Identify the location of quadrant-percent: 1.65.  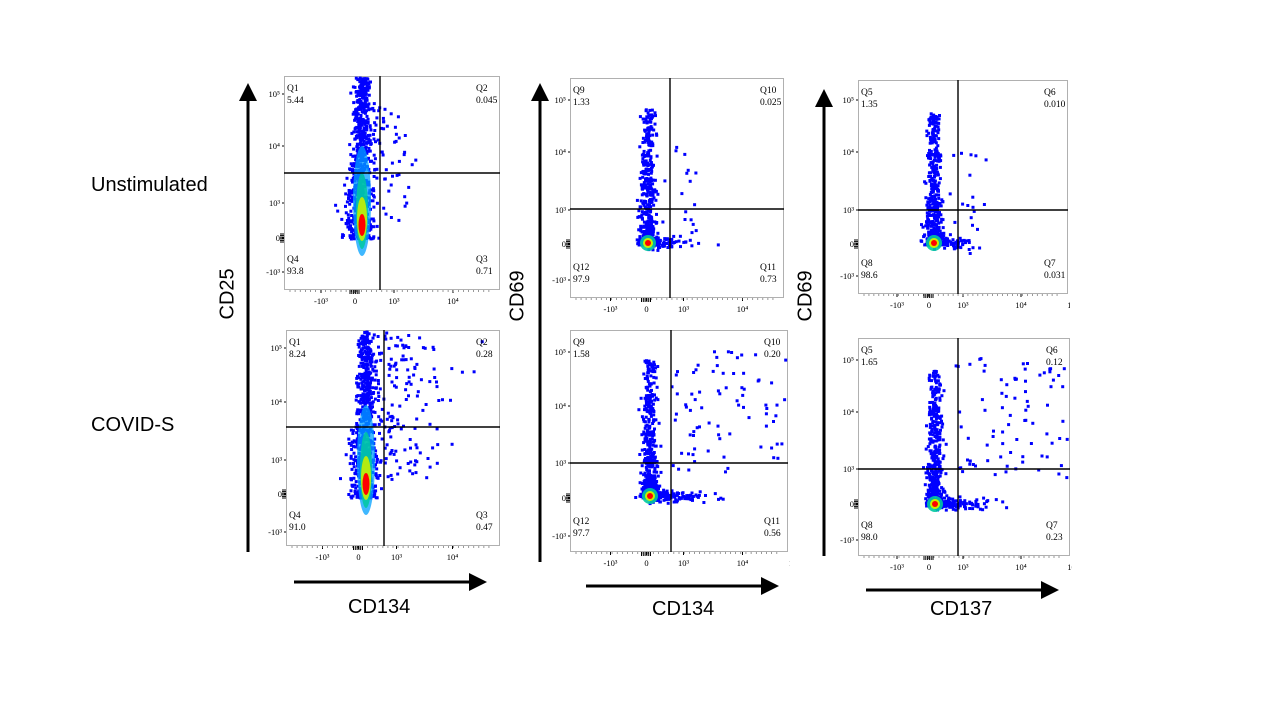
(869, 363).